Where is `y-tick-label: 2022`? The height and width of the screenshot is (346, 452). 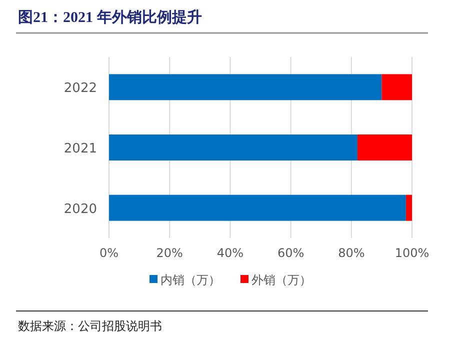
y-tick-label: 2022 is located at coordinates (80, 88).